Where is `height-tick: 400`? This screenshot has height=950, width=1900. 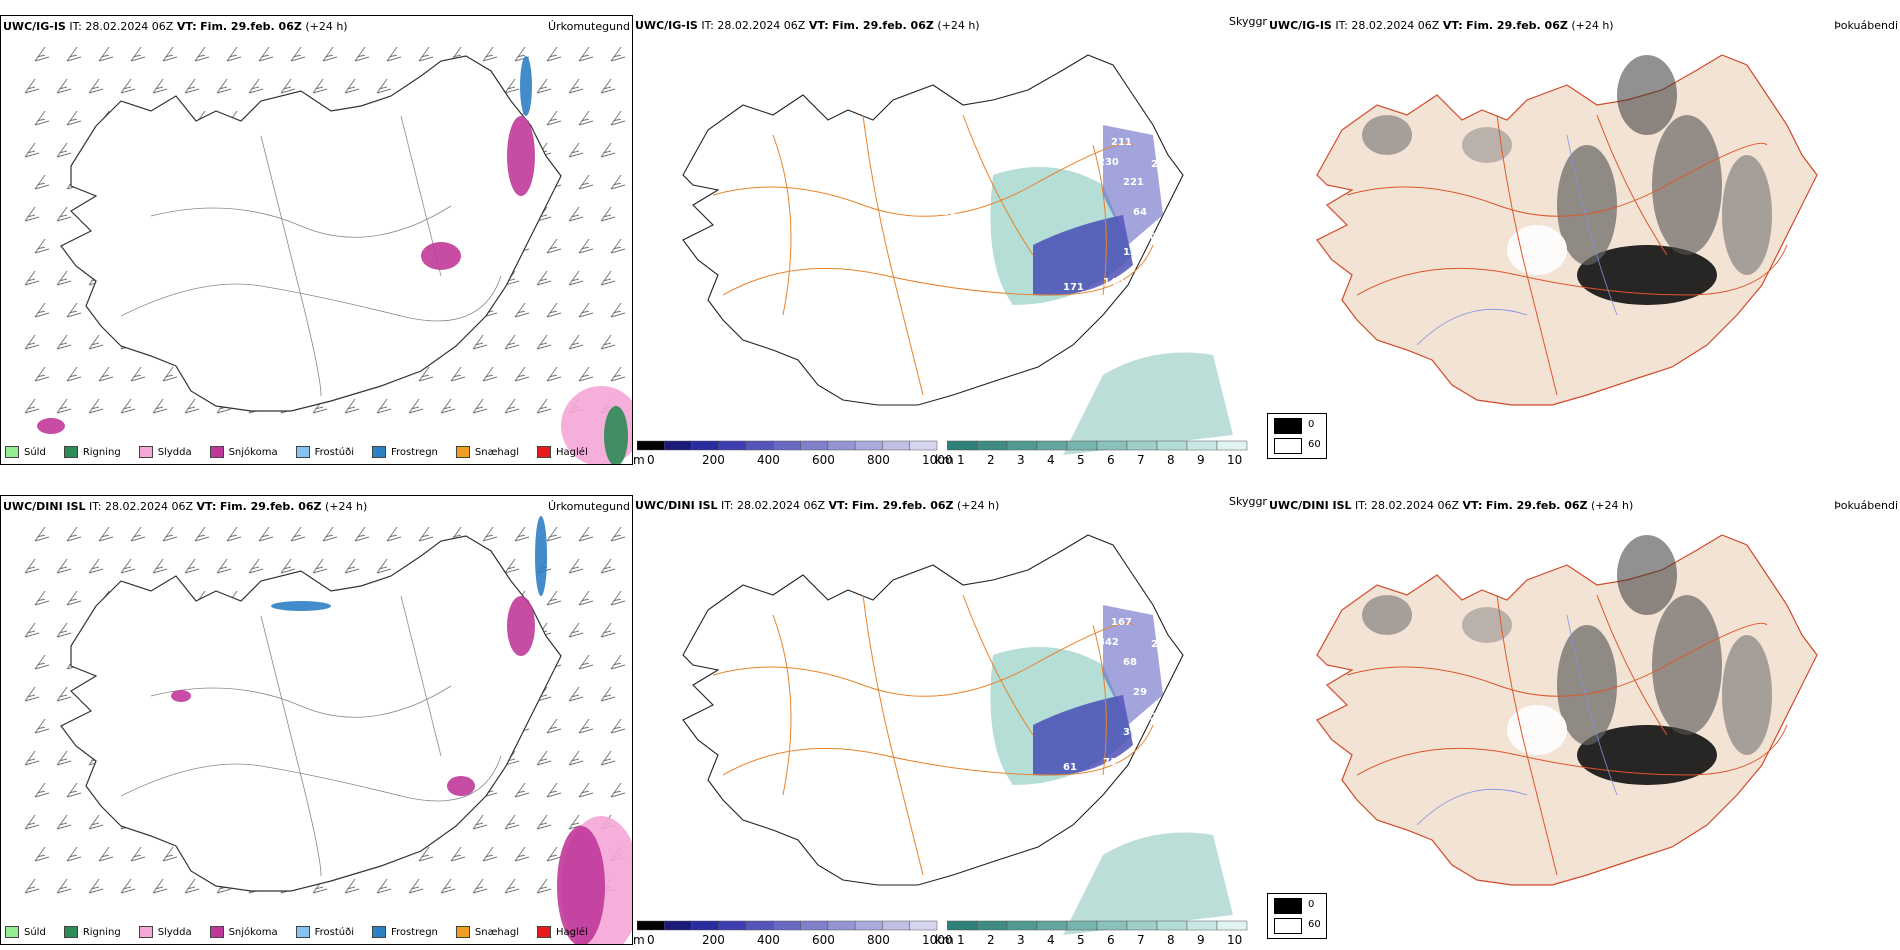 height-tick: 400 is located at coordinates (768, 459).